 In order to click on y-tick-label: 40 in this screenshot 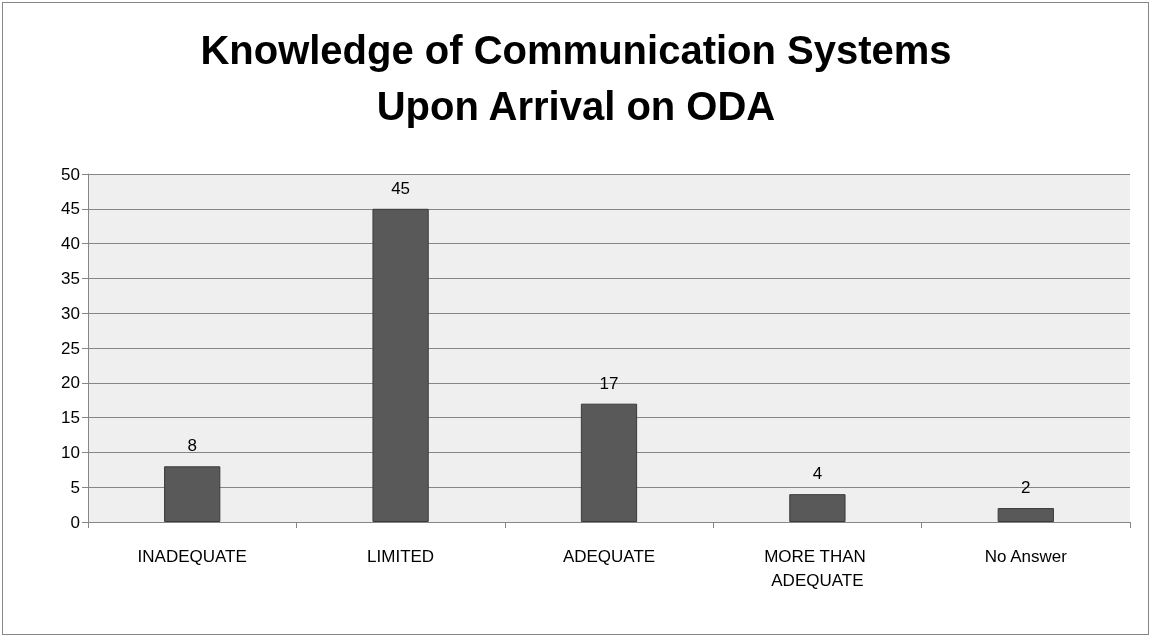, I will do `click(70, 244)`.